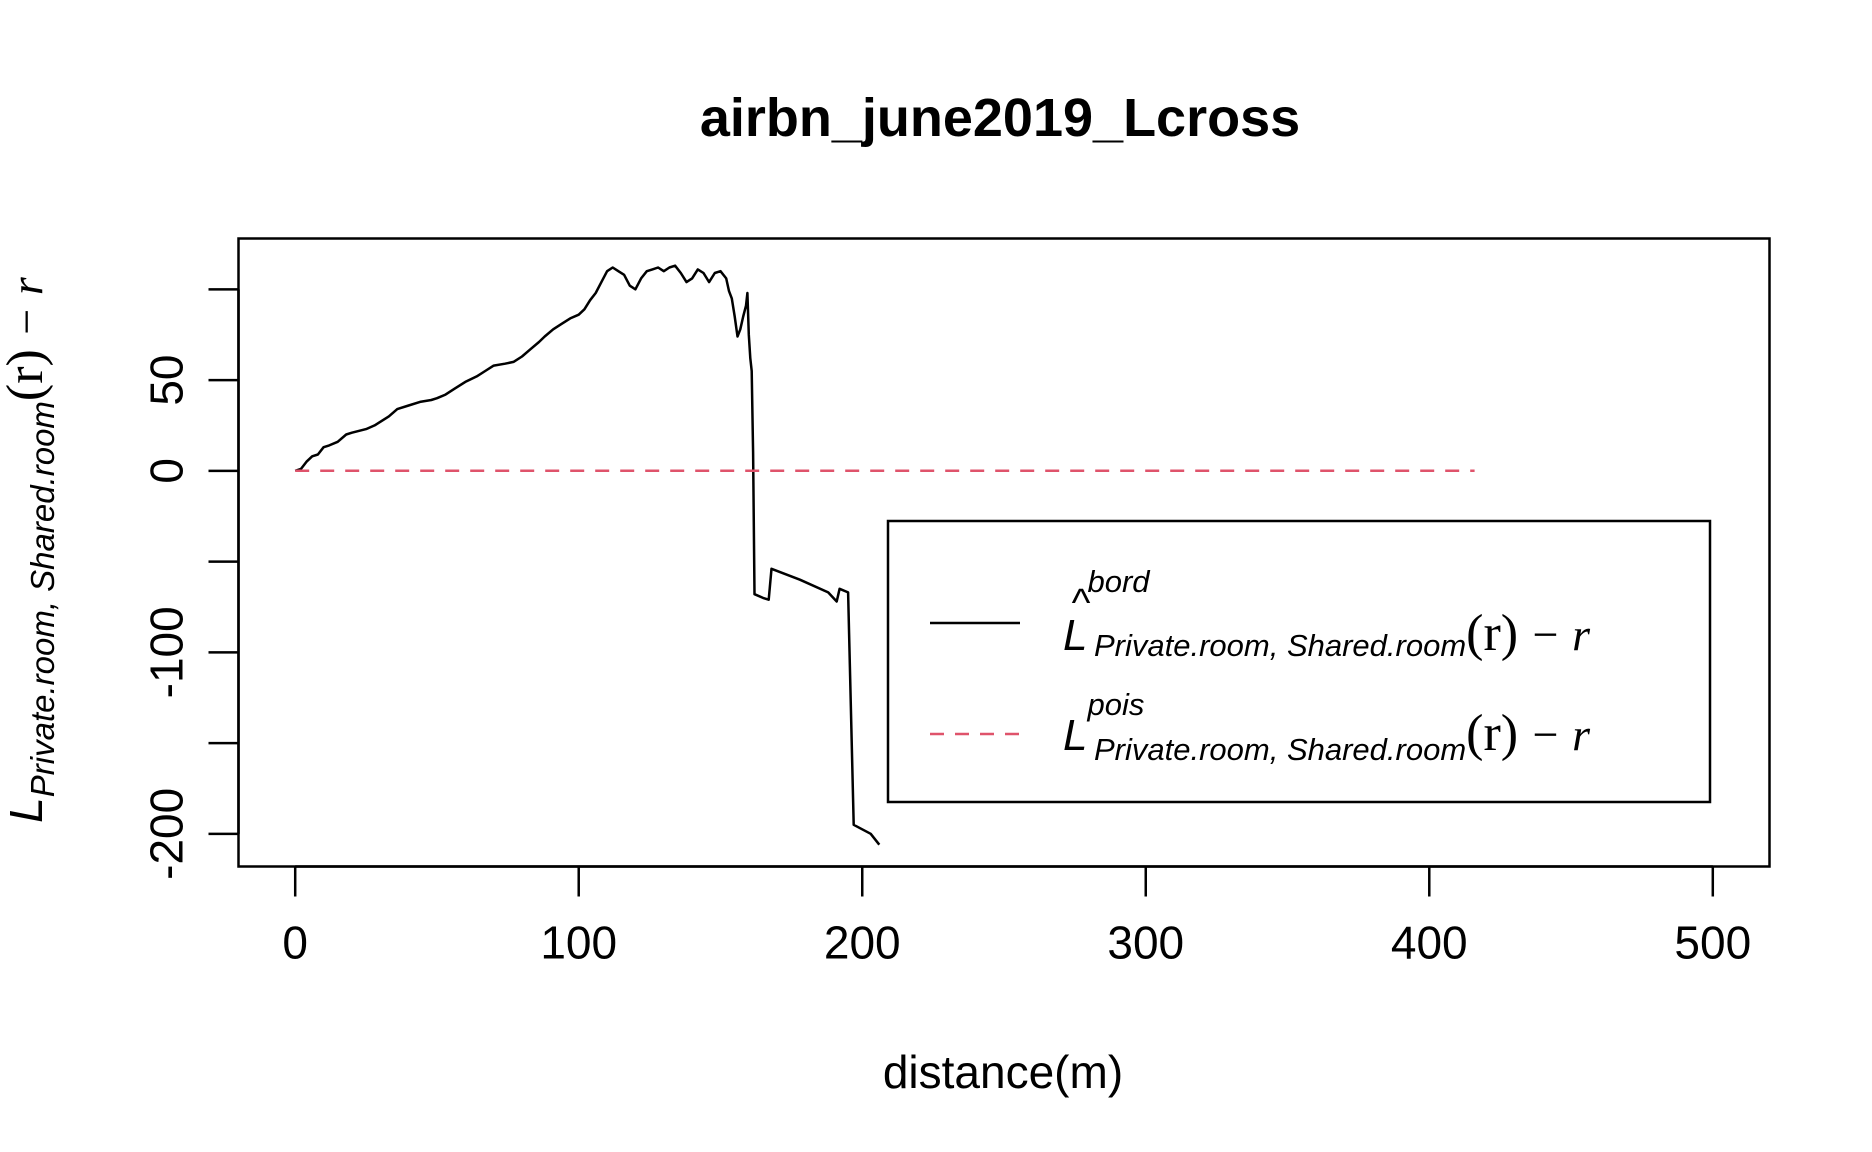 The height and width of the screenshot is (1152, 1872). I want to click on legend-box, so click(1299, 661).